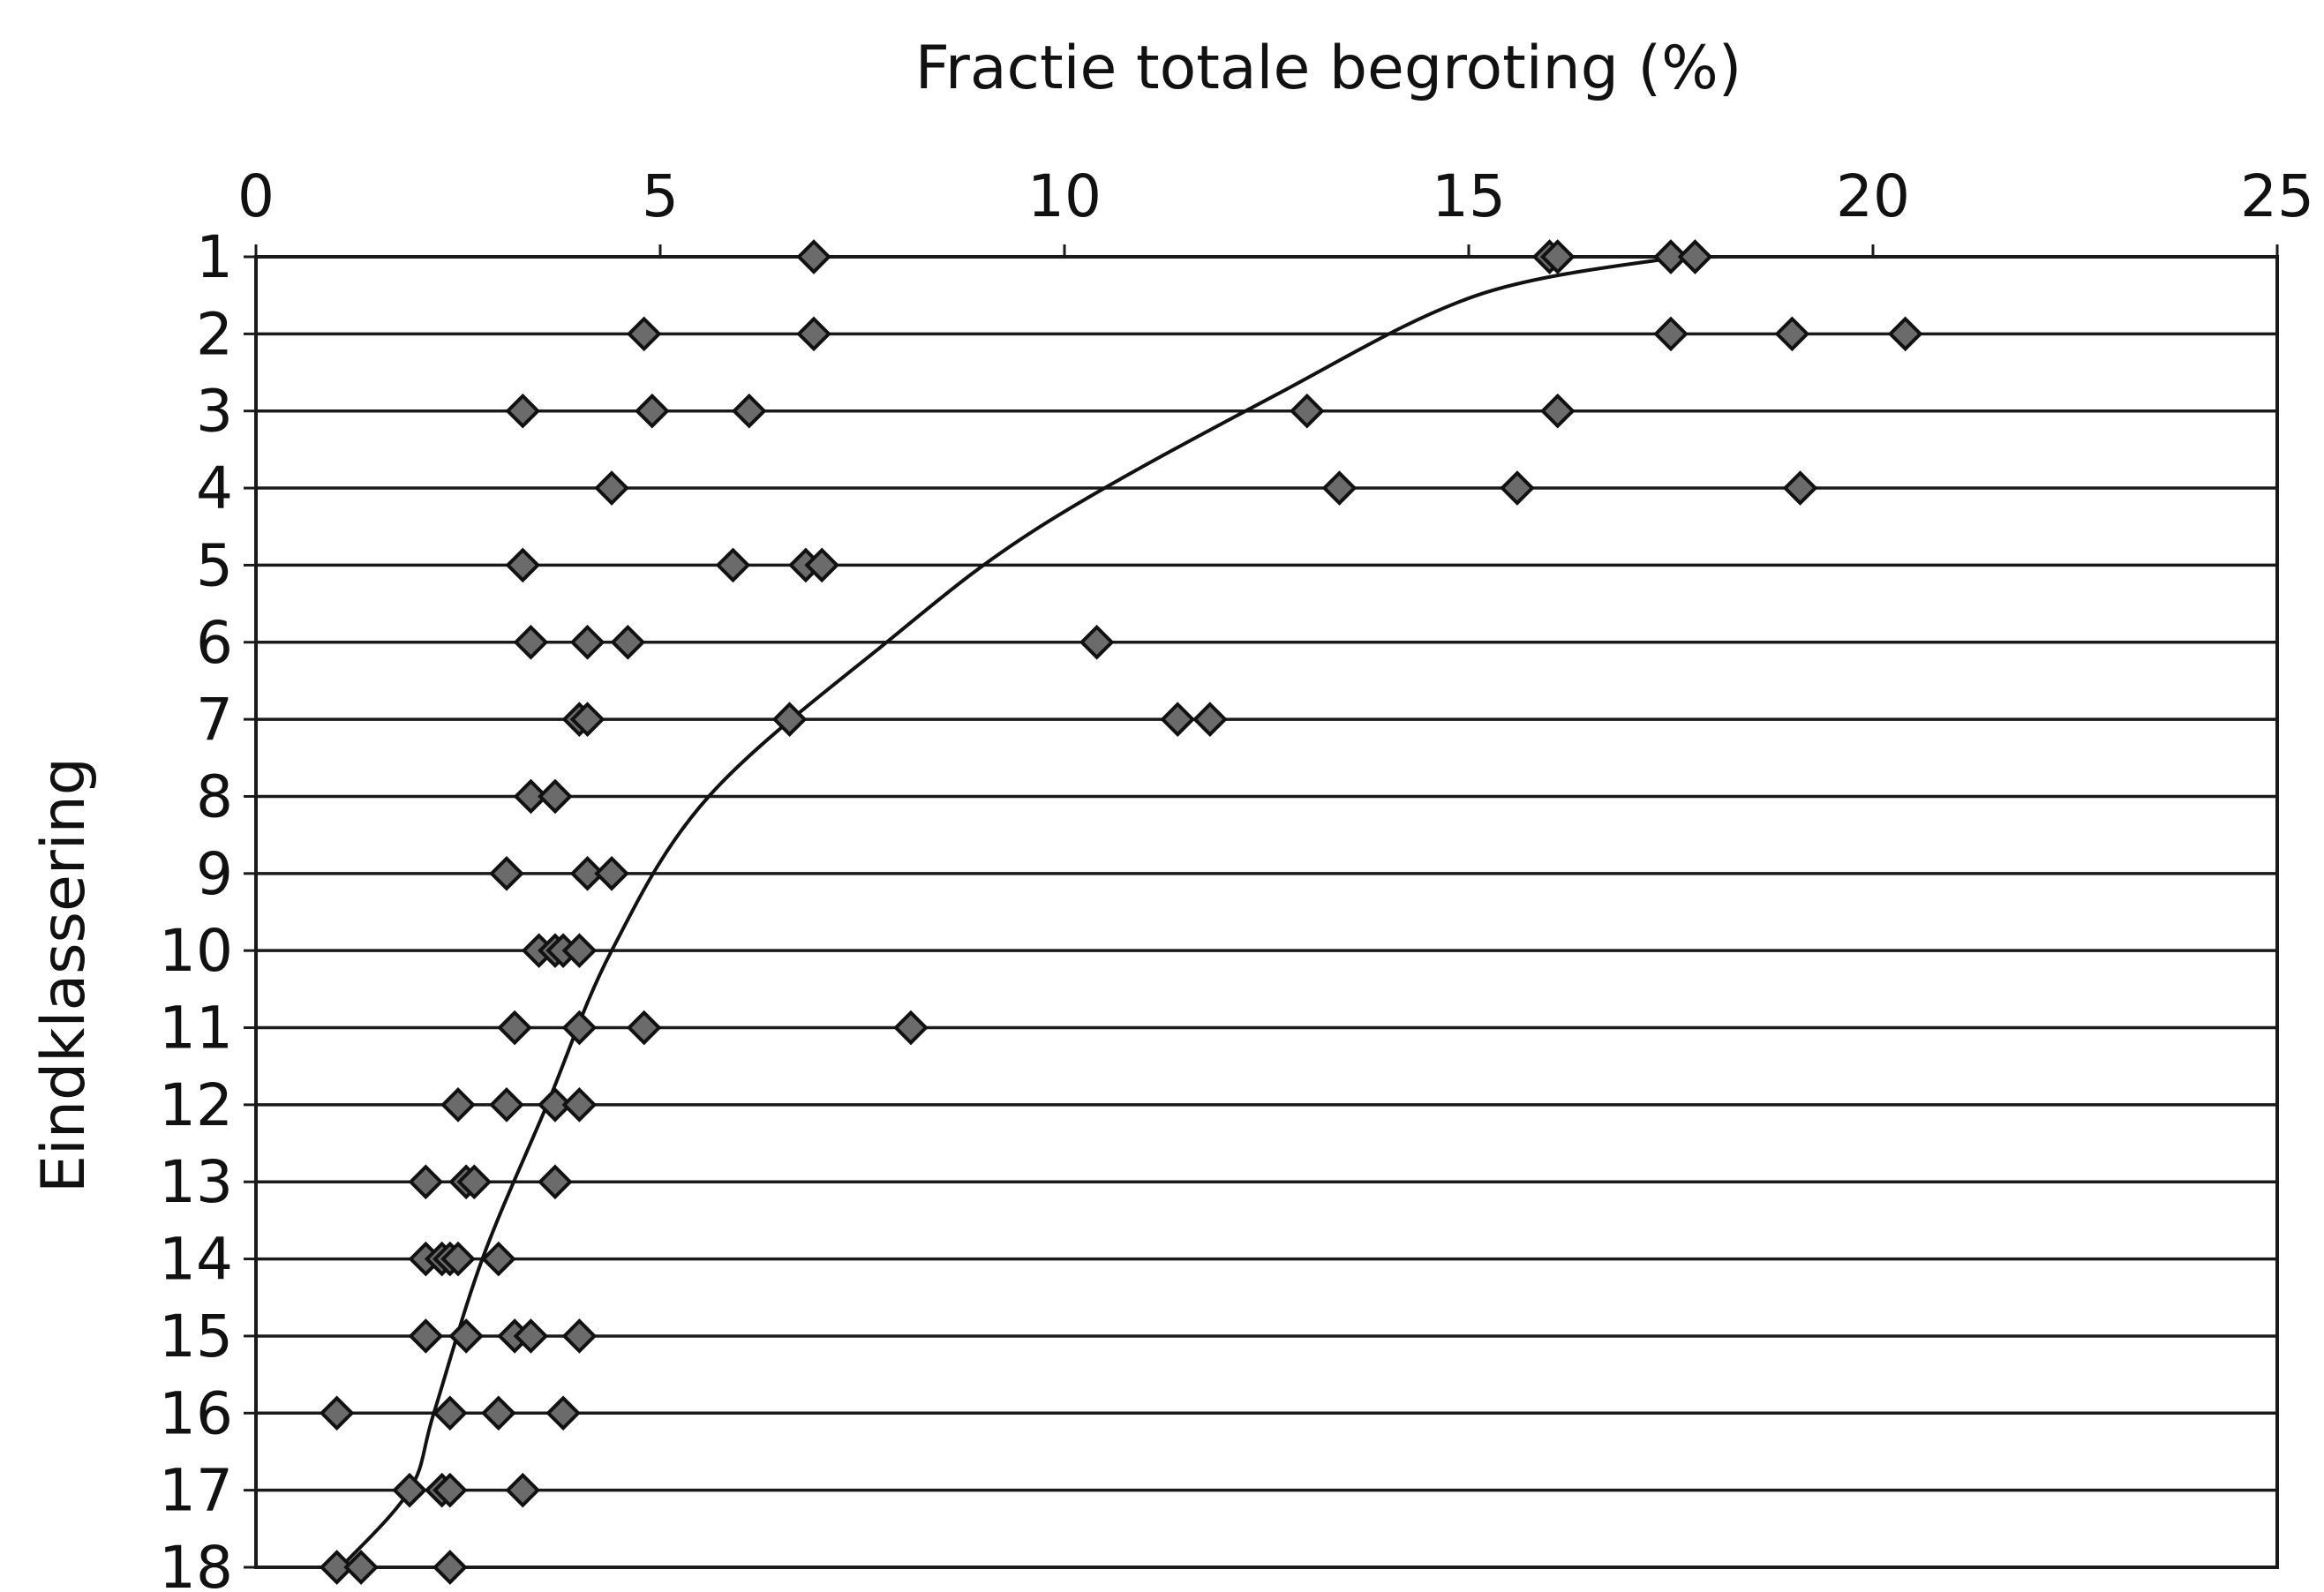 The image size is (2324, 1592). Describe the element at coordinates (196, 1029) in the screenshot. I see `y-tick-label: 11` at that location.